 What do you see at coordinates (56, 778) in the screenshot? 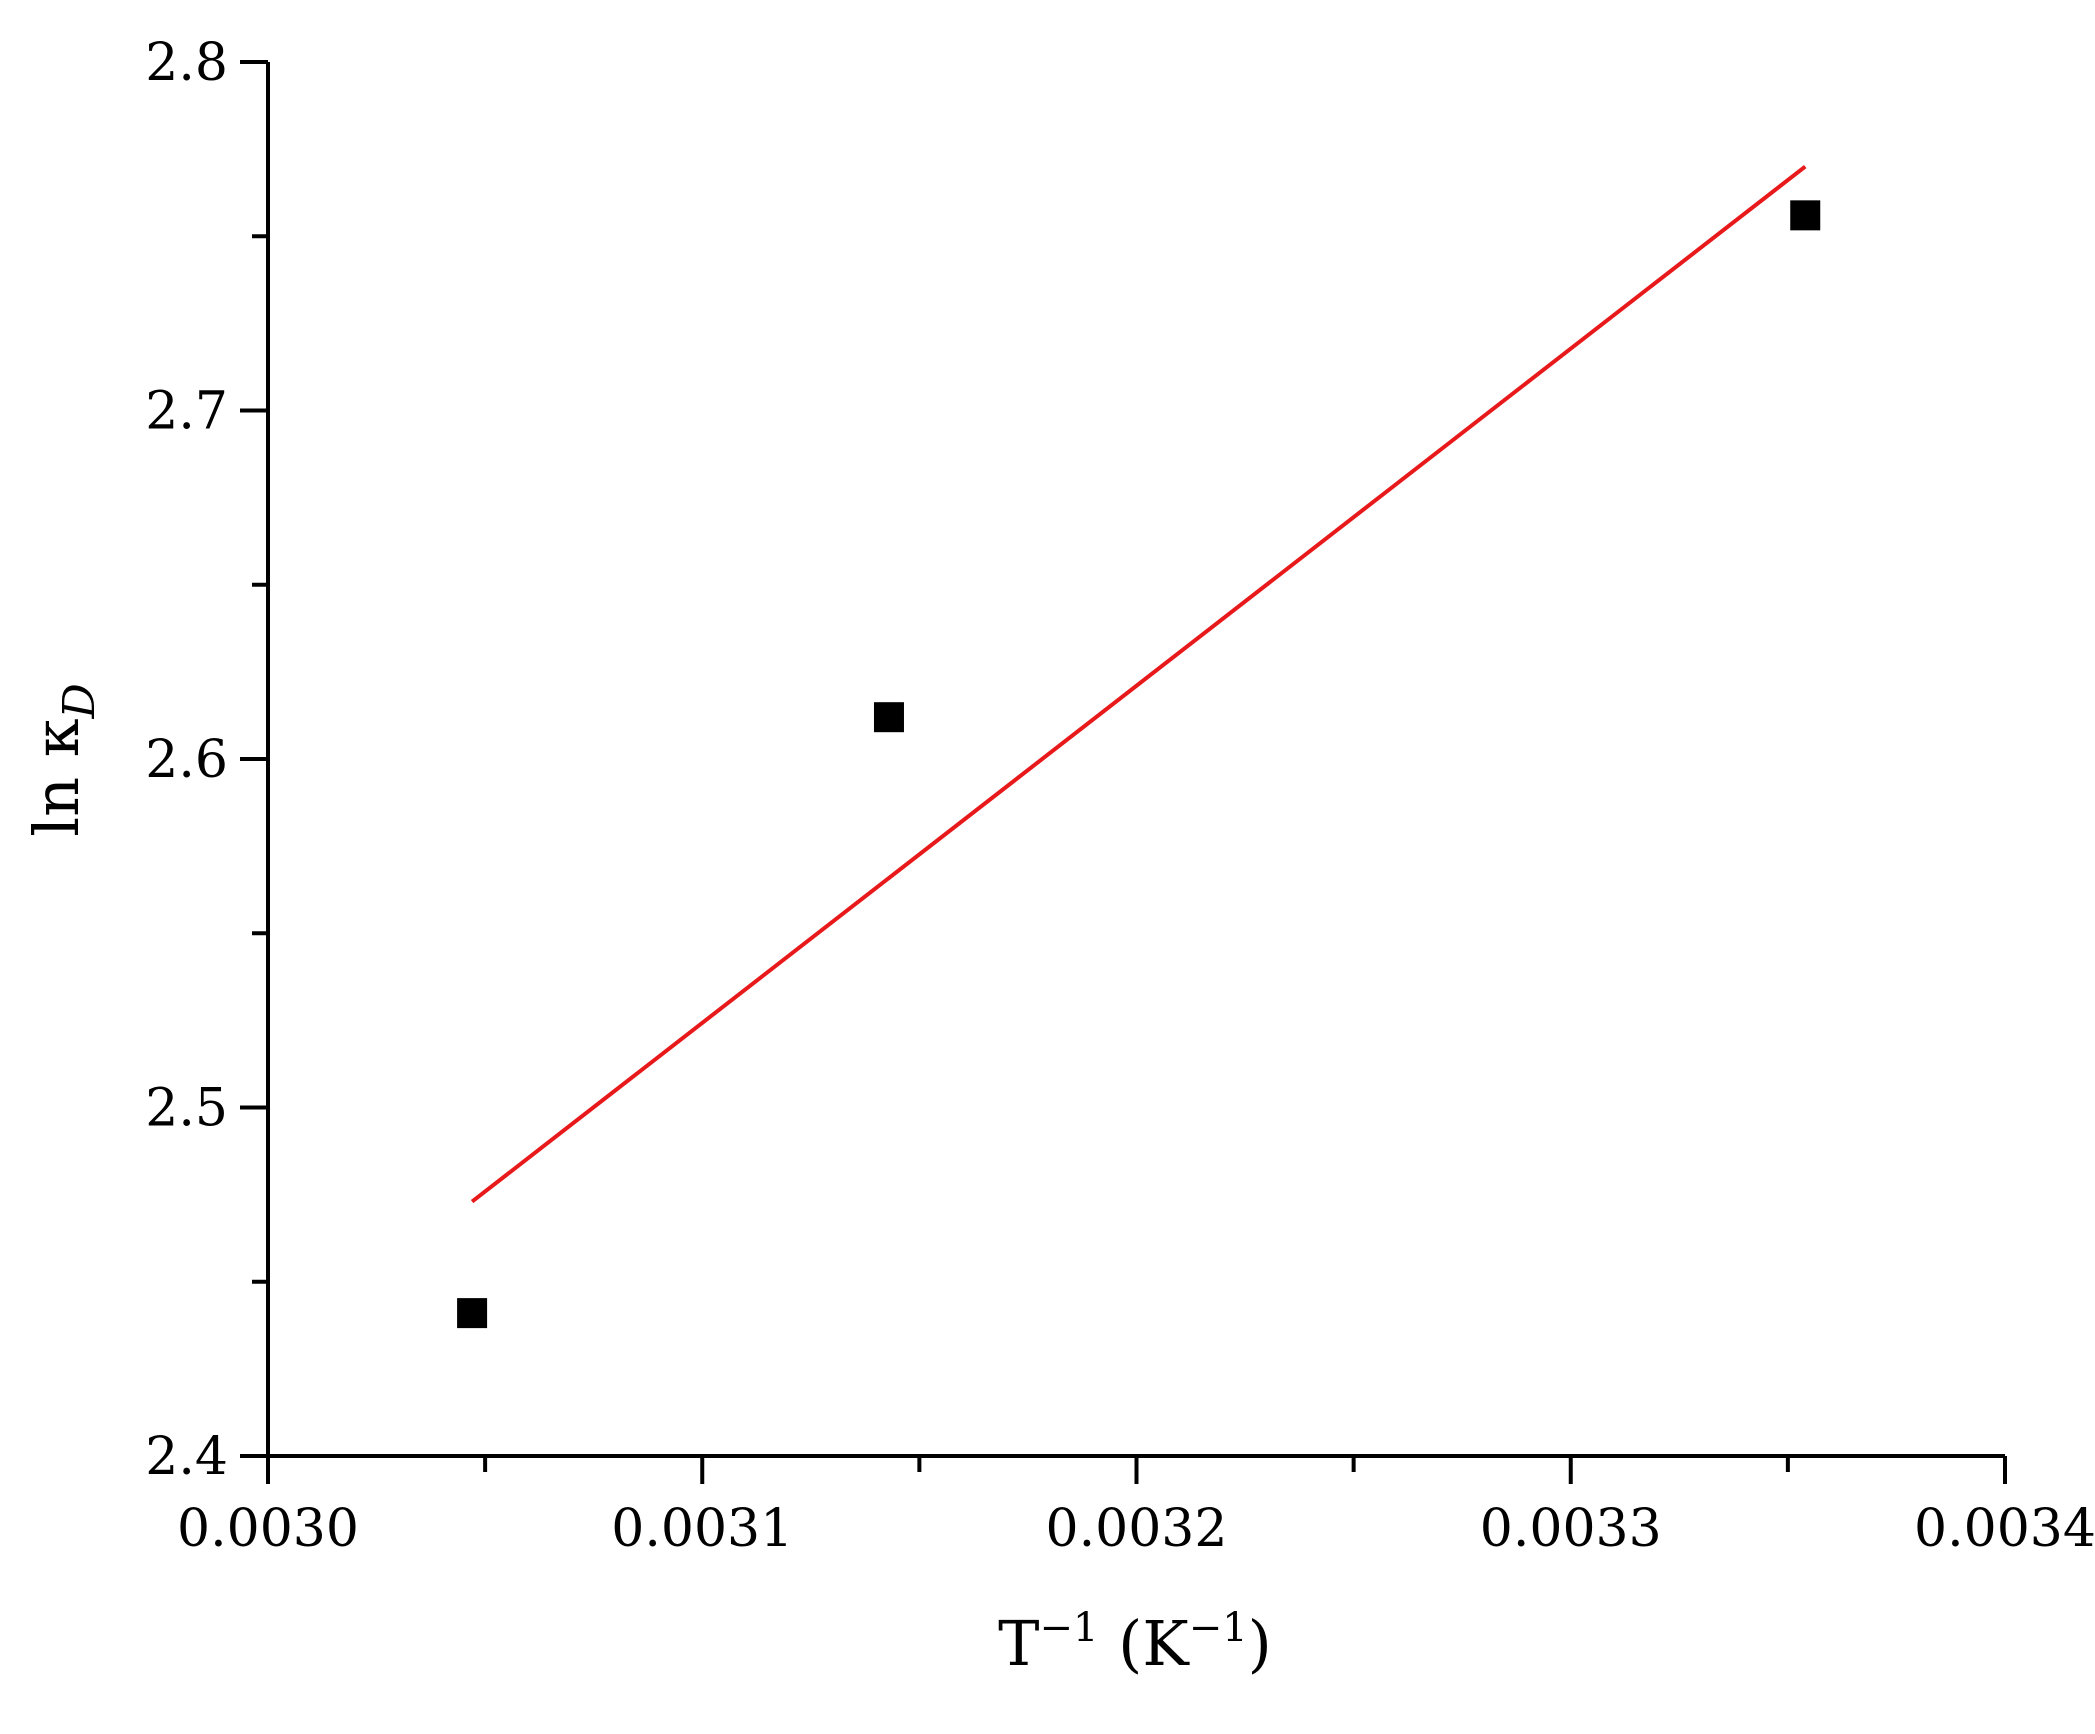
I see `y-axis-title-main: ln κ` at bounding box center [56, 778].